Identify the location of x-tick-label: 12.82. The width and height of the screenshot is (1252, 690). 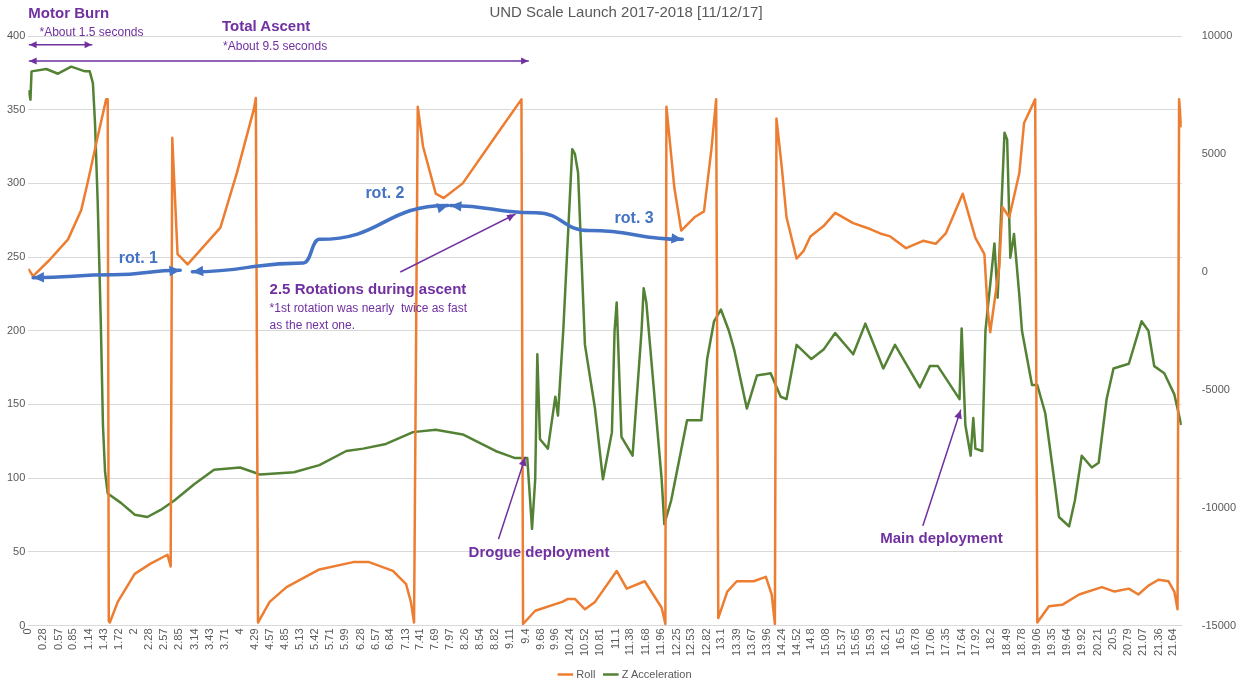
(705, 642).